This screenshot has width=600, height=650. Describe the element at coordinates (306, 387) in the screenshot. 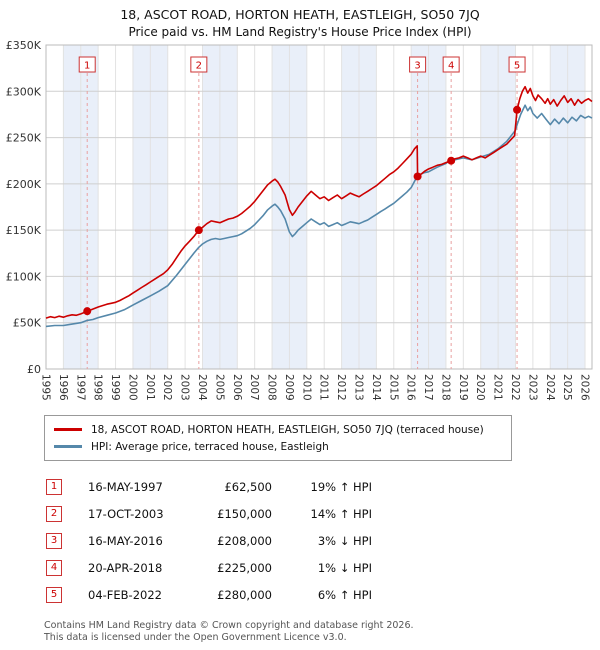

I see `x-axis-tick-label: 2010` at that location.